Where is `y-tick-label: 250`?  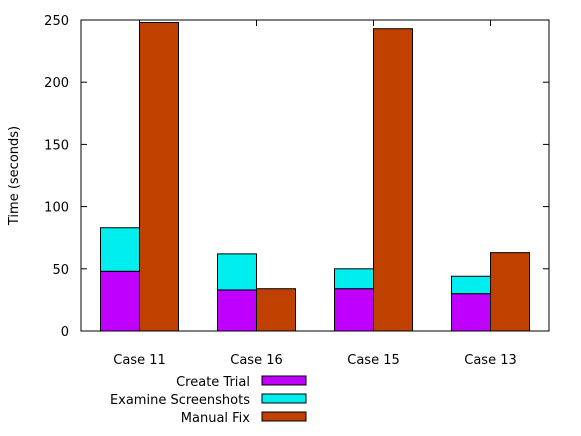 y-tick-label: 250 is located at coordinates (56, 21).